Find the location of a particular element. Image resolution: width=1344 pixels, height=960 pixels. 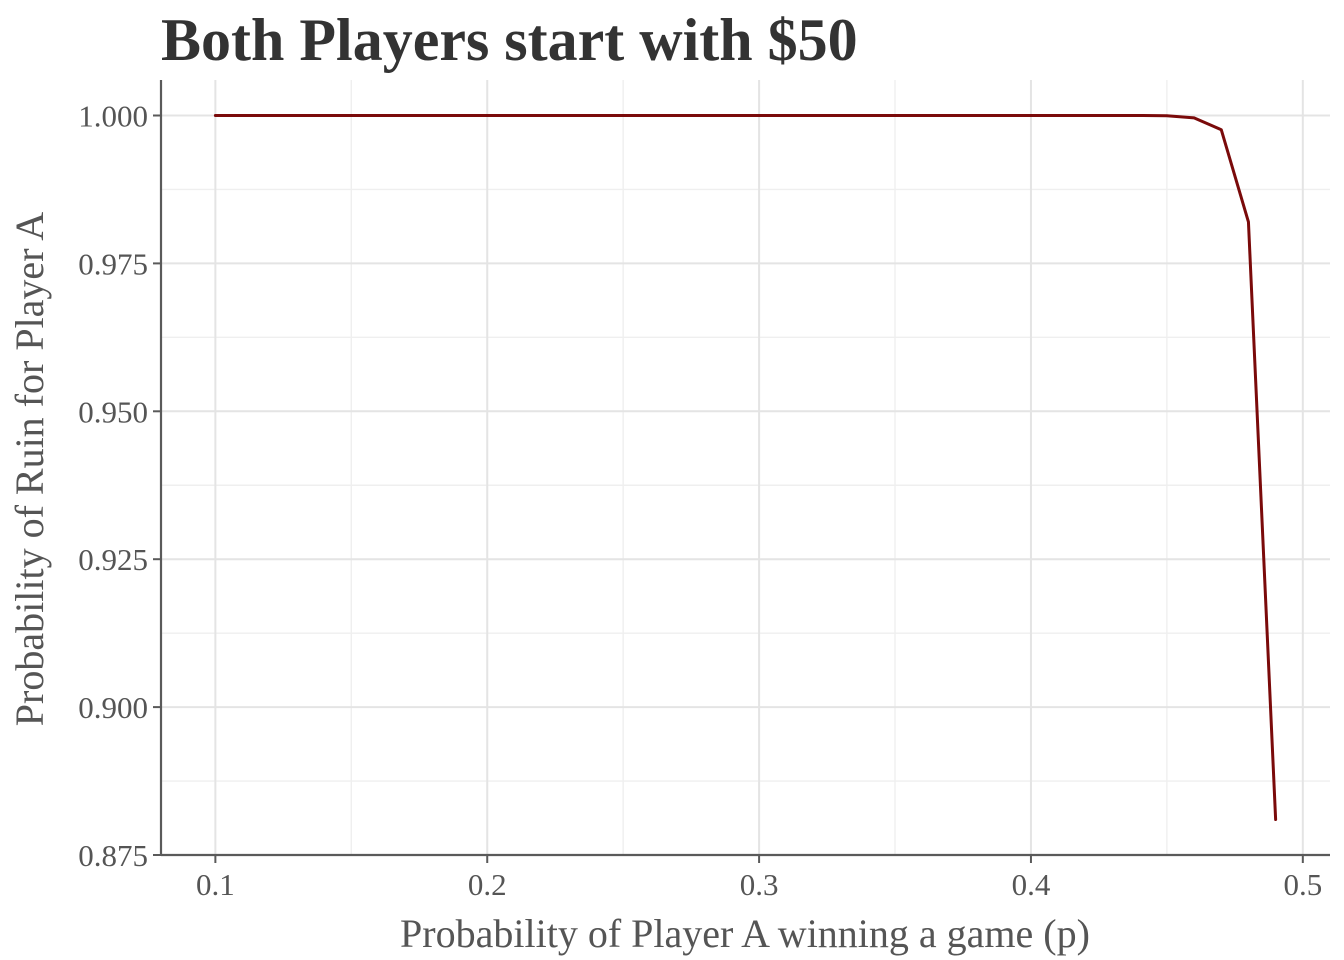

x-axis-ticks: 0.1 0.2 0.3 0.4 0.5 is located at coordinates (759, 878).